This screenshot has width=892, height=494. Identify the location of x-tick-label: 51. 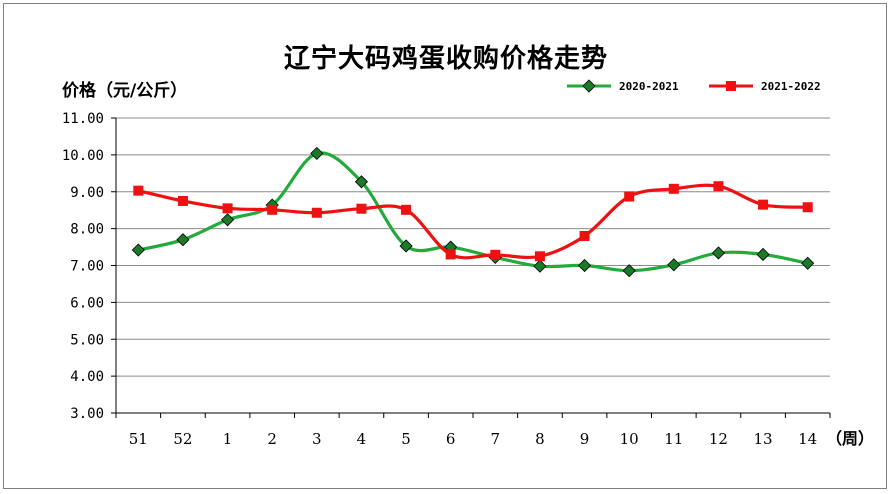
(138, 439).